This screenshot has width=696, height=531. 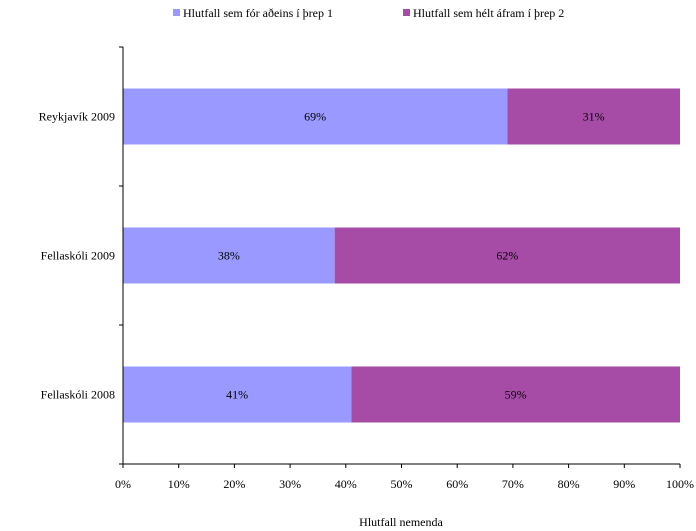 What do you see at coordinates (402, 484) in the screenshot?
I see `x-tick-label: 50%` at bounding box center [402, 484].